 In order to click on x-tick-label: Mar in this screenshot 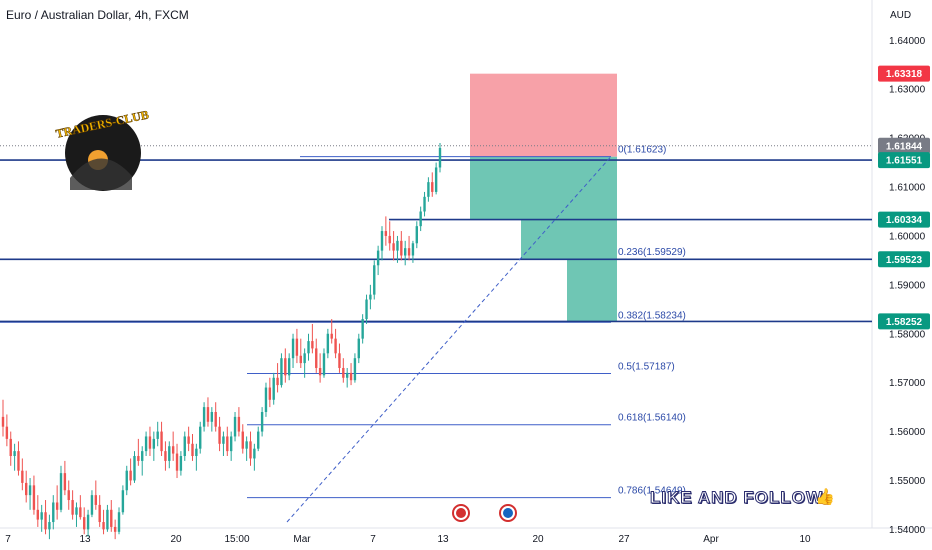, I will do `click(302, 539)`.